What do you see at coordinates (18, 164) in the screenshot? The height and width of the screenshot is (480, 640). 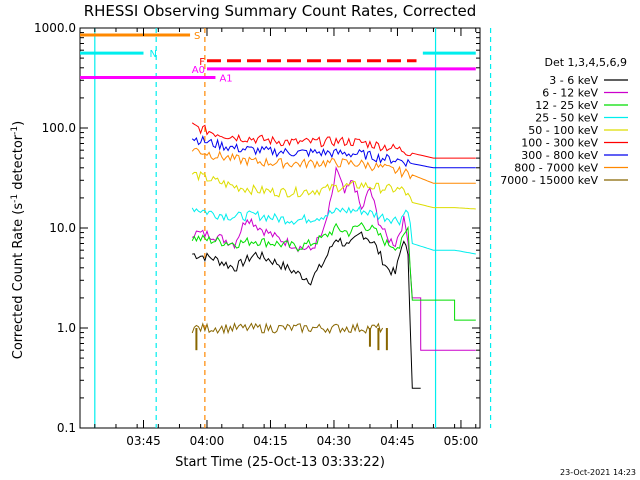 I see `y-axis-label-mid: detector` at bounding box center [18, 164].